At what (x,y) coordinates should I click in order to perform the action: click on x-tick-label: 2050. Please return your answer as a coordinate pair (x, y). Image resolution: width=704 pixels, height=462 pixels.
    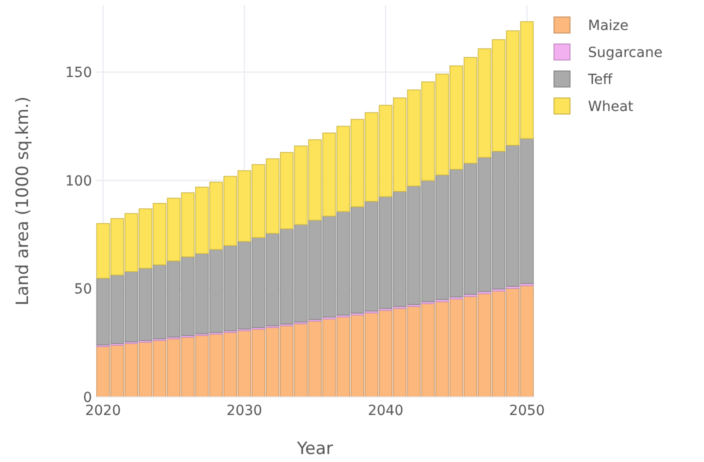
    Looking at the image, I should click on (527, 411).